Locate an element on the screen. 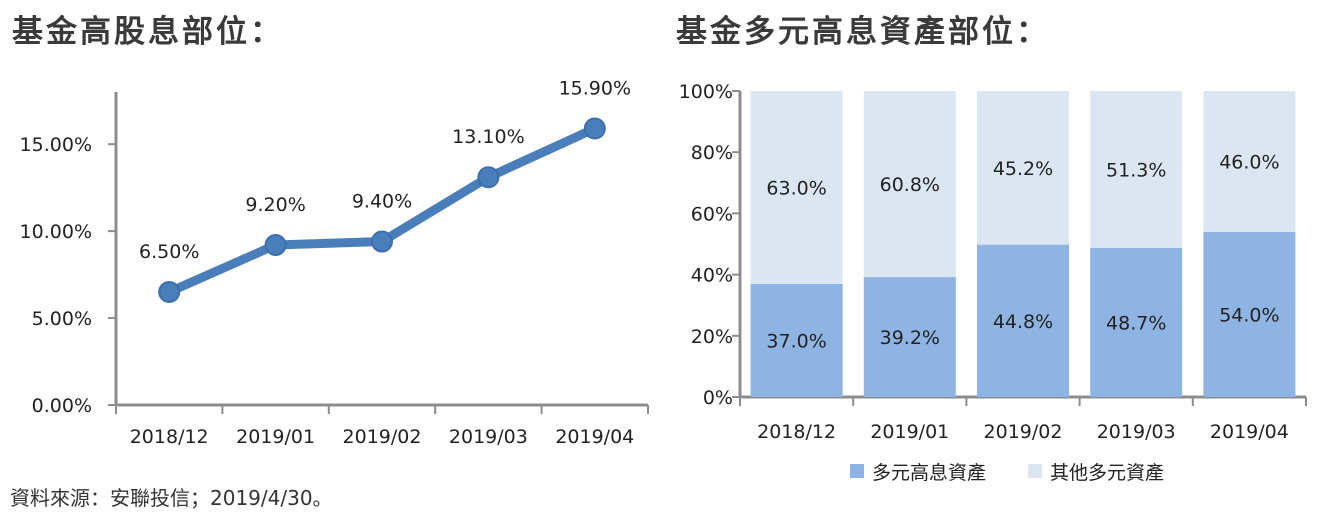  y-tick-label: 60% is located at coordinates (712, 214).